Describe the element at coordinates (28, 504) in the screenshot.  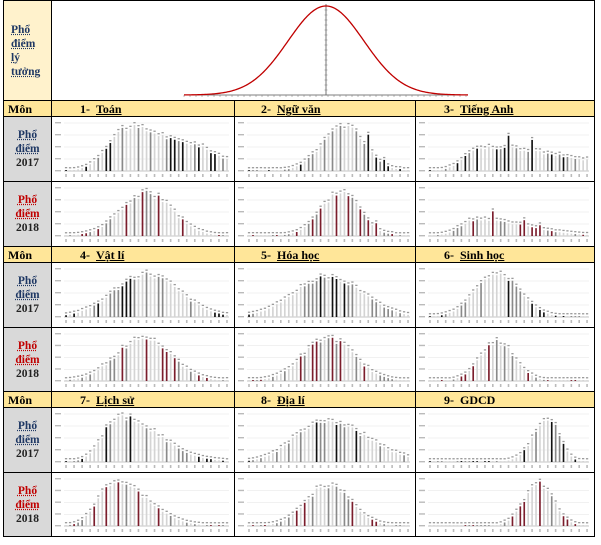
I see `year-2018-label: Phổ điểm 2018` at that location.